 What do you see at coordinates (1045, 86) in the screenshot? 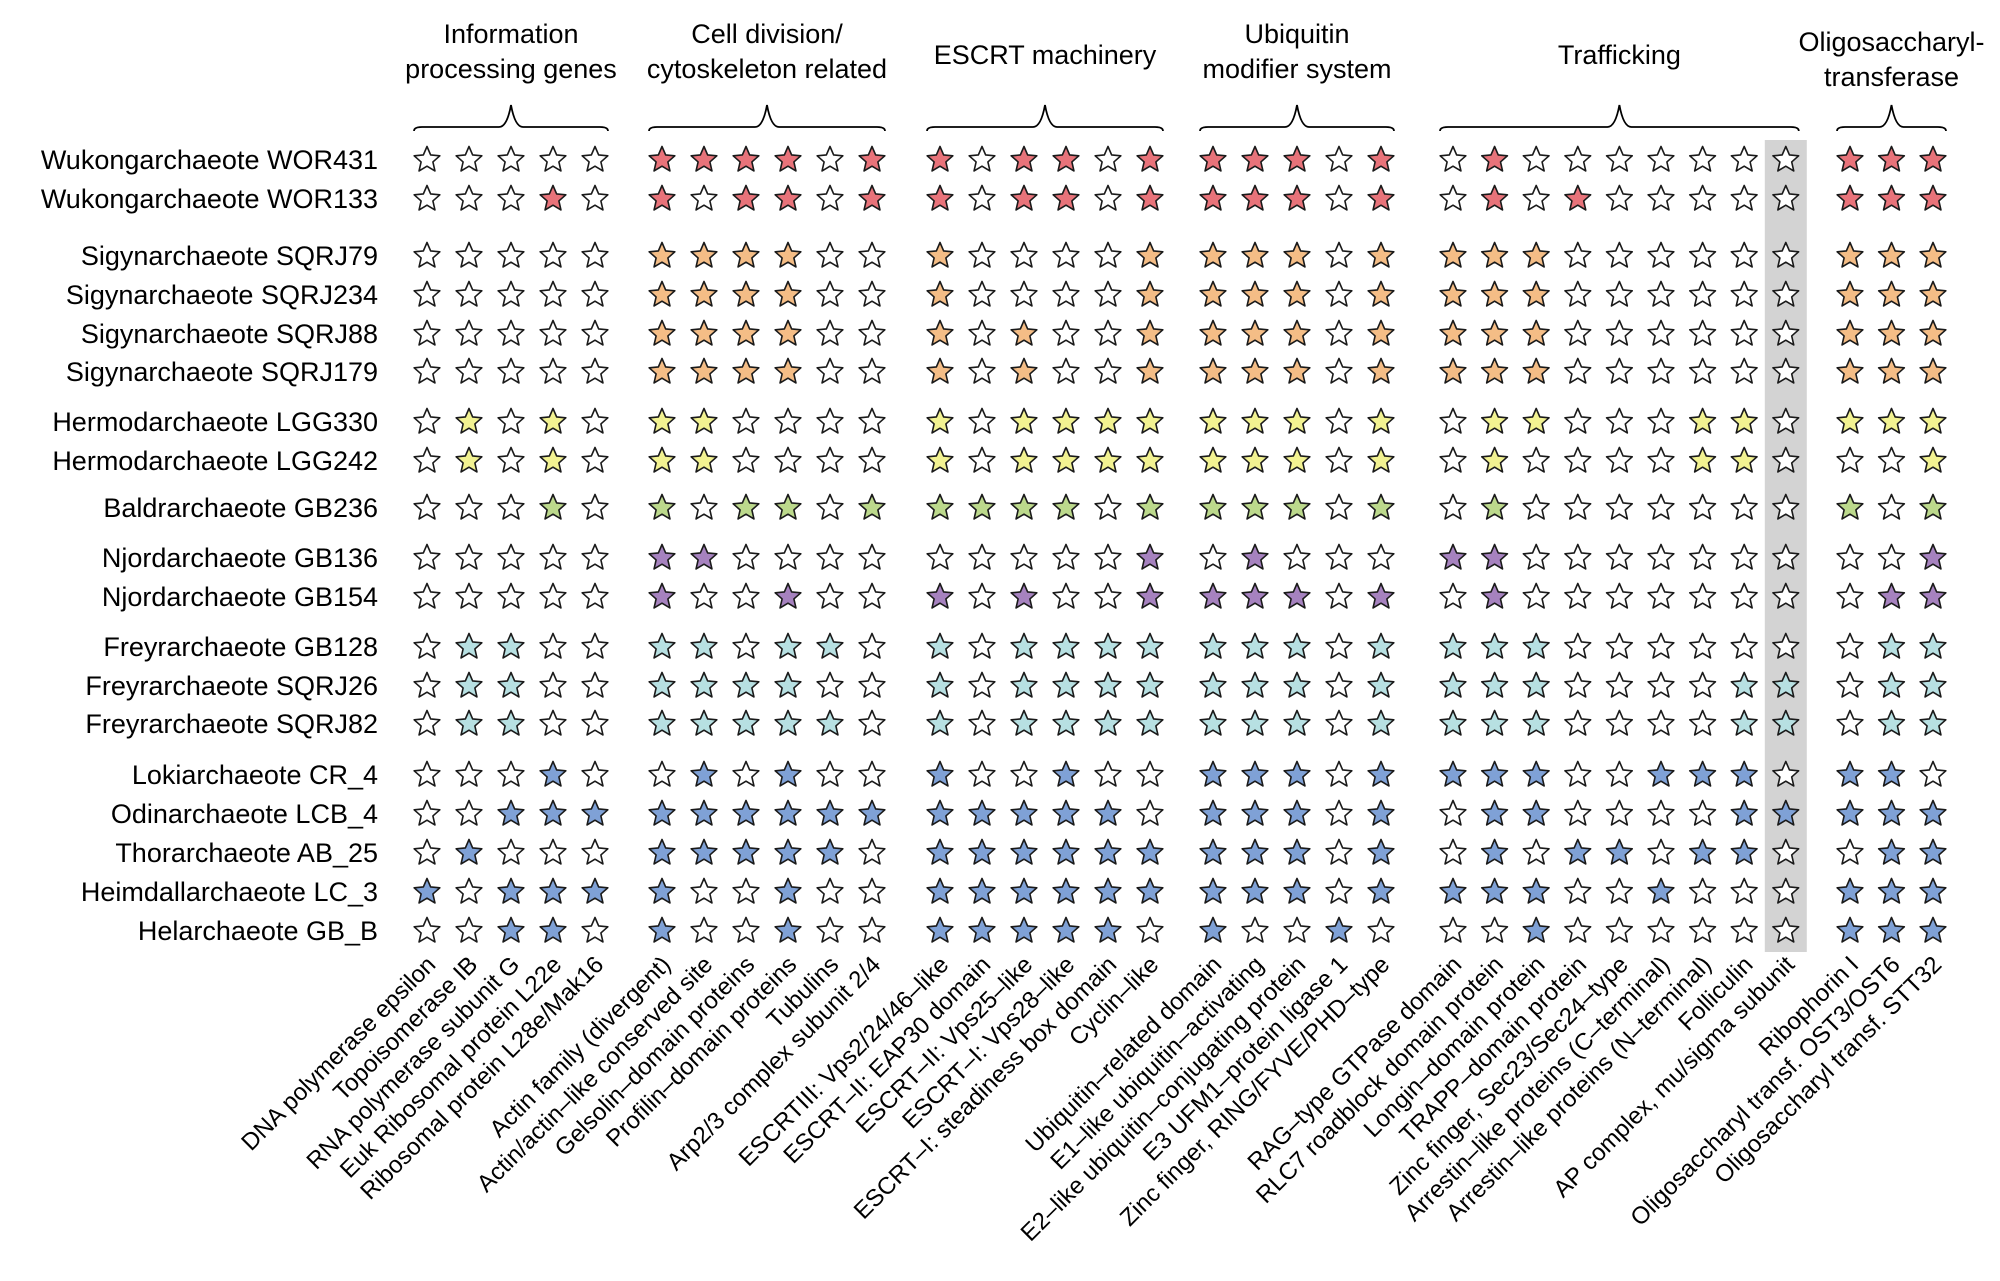
I see `group-escrt-machinery: ESCRT machinery` at bounding box center [1045, 86].